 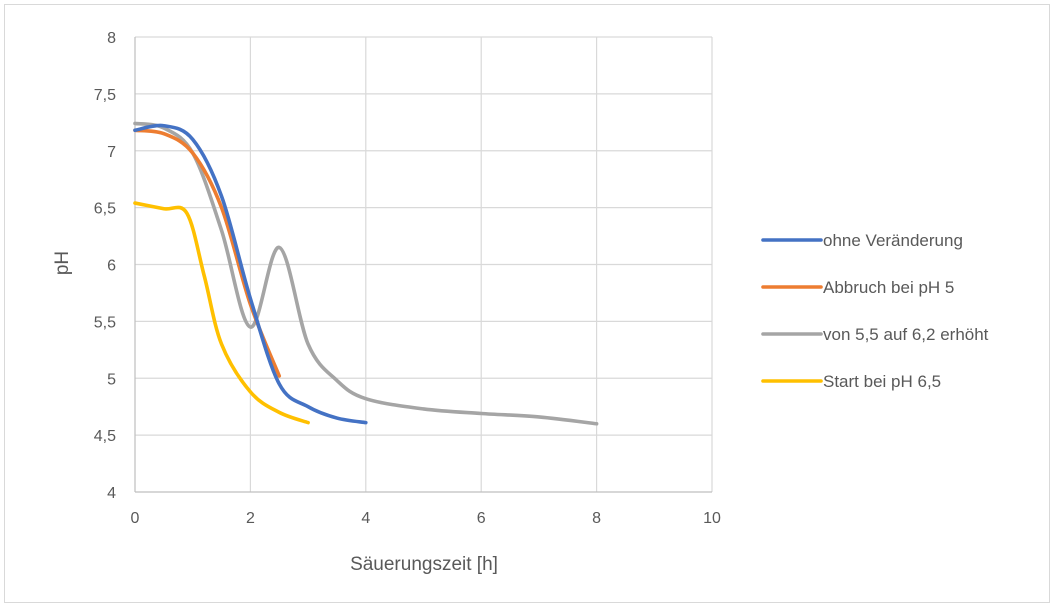 I want to click on y-tick-label: 8, so click(x=111, y=38).